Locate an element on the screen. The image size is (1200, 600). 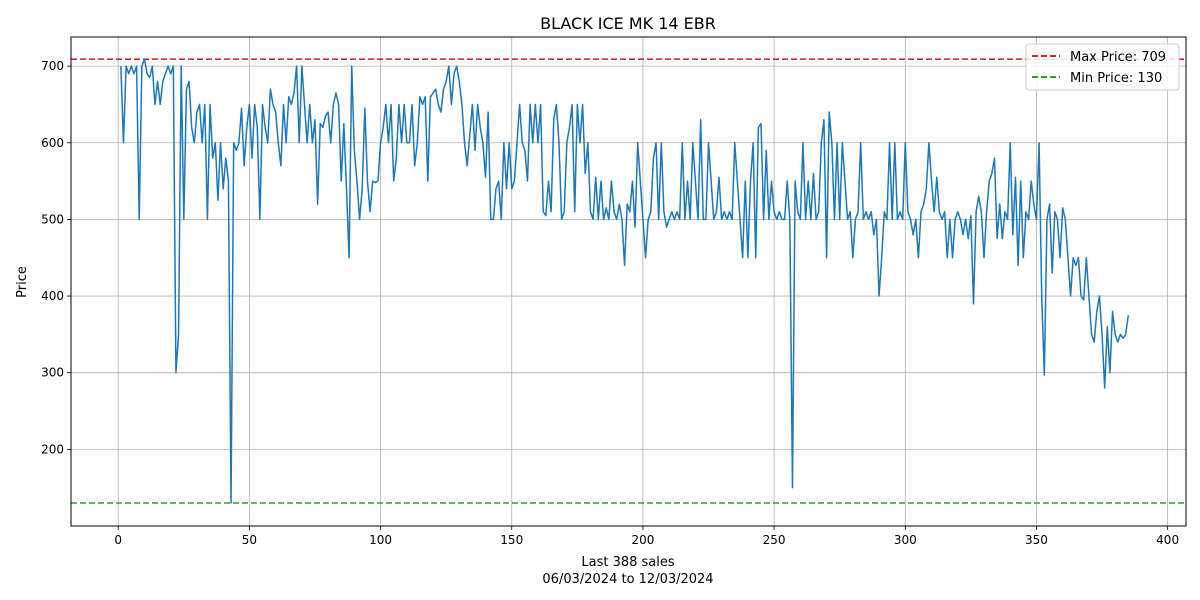
y-tick-label: 500 is located at coordinates (52, 219).